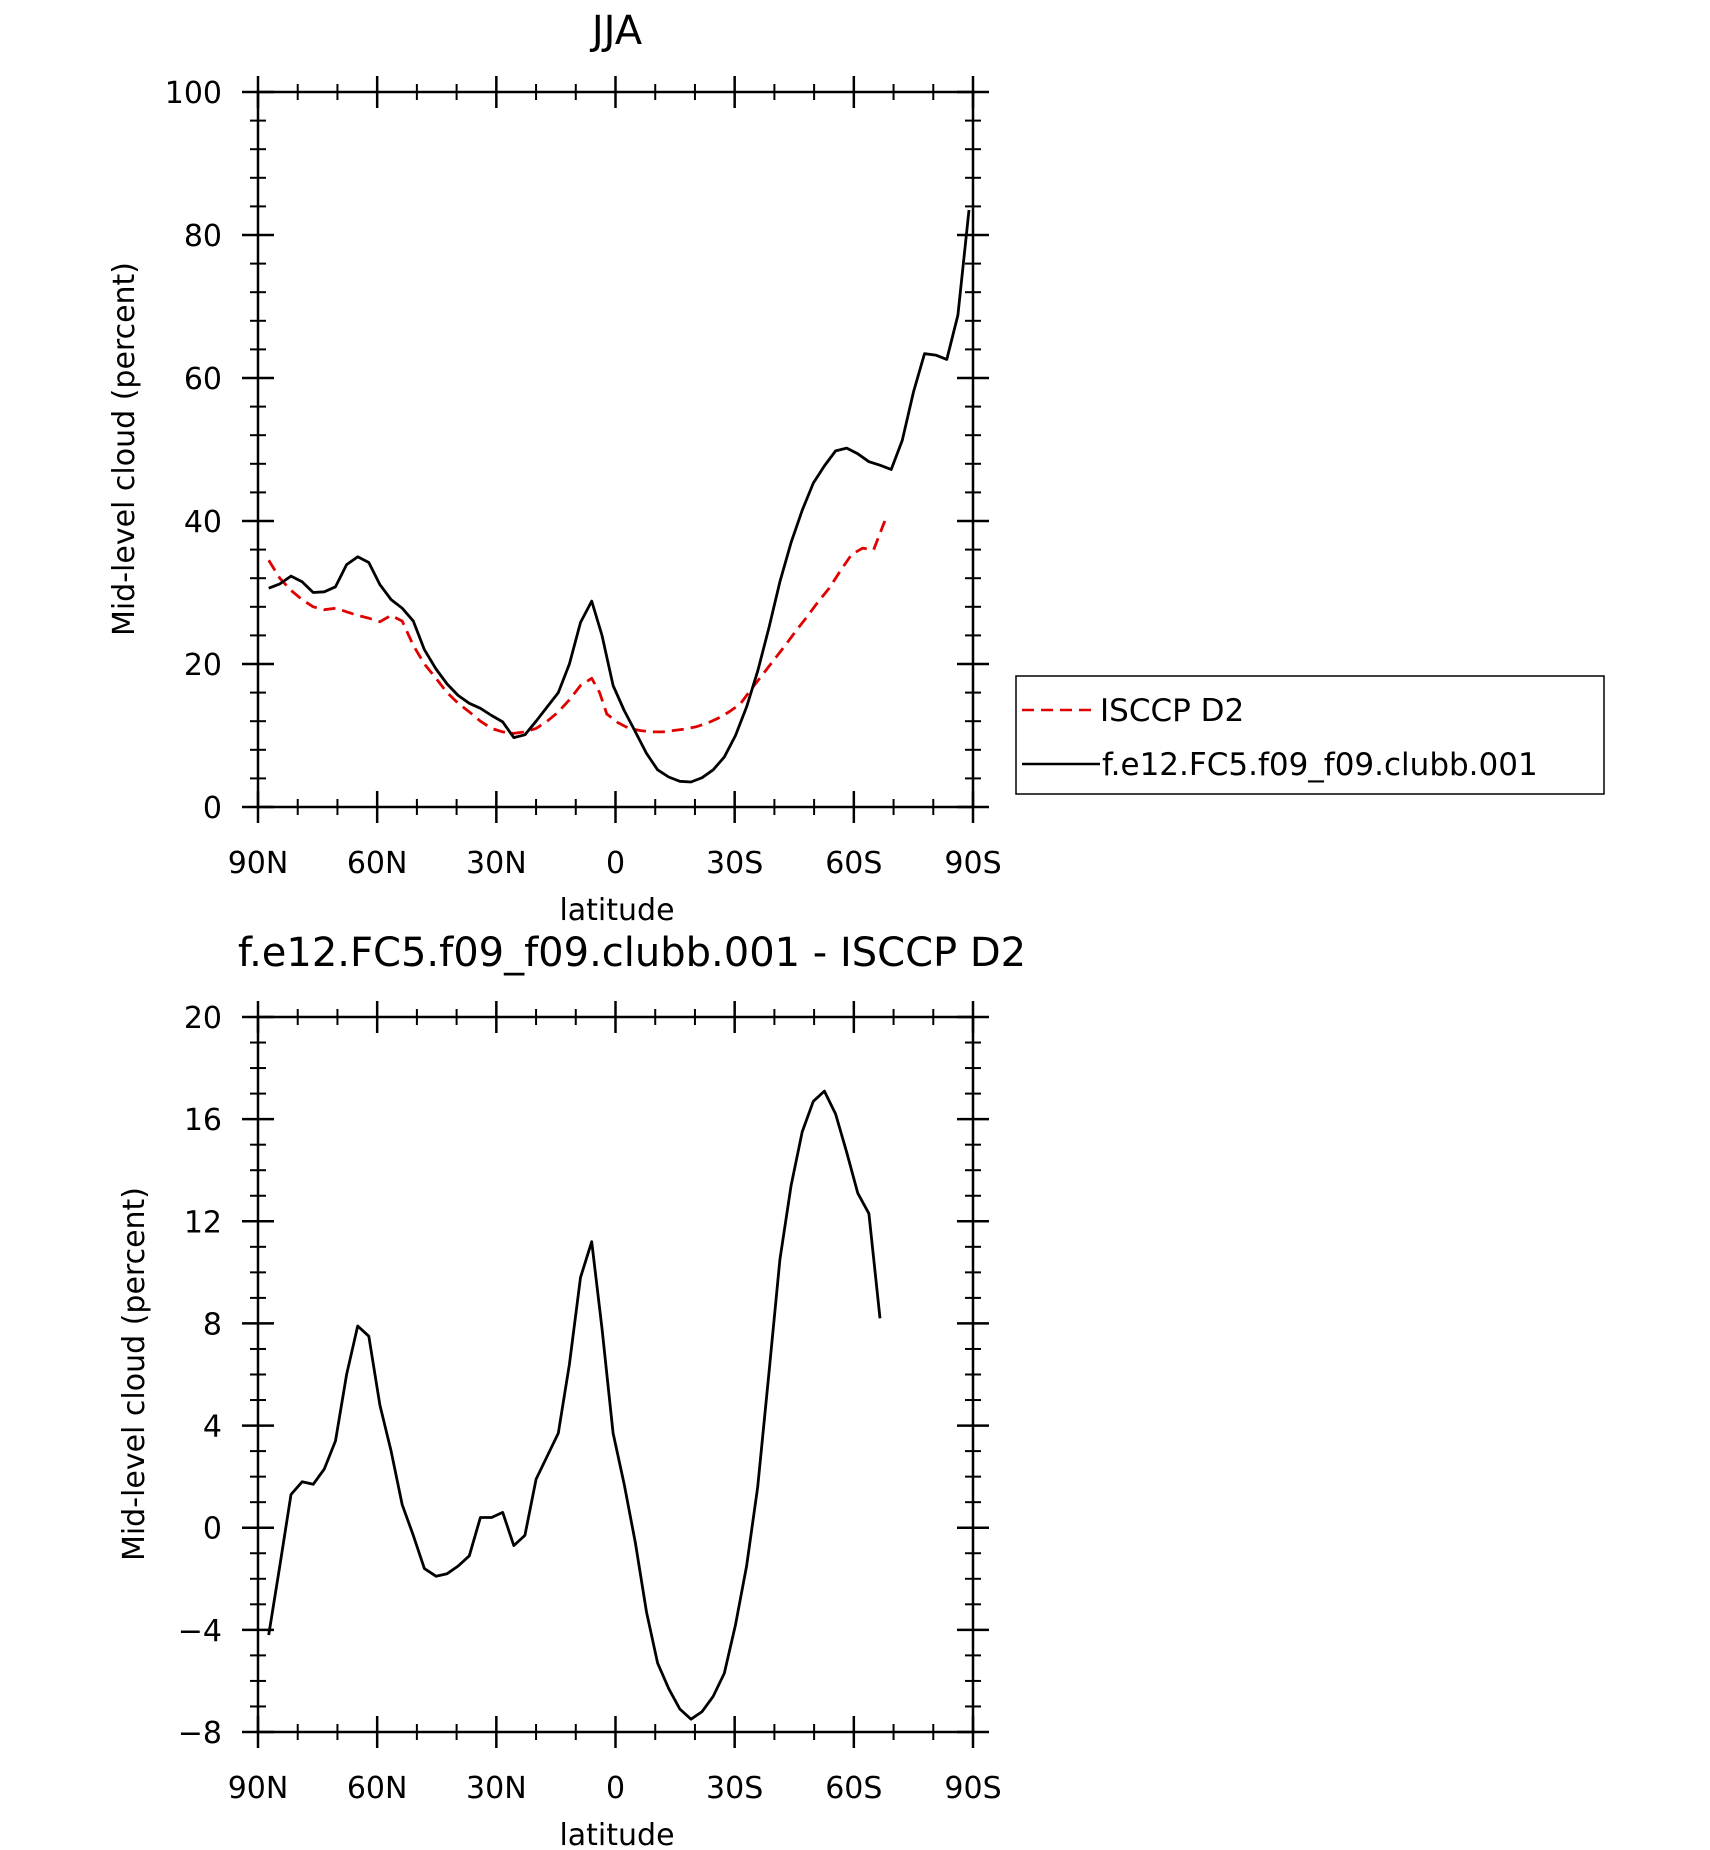 The image size is (1710, 1850). I want to click on bottom-x-tick-label: 30S, so click(734, 1788).